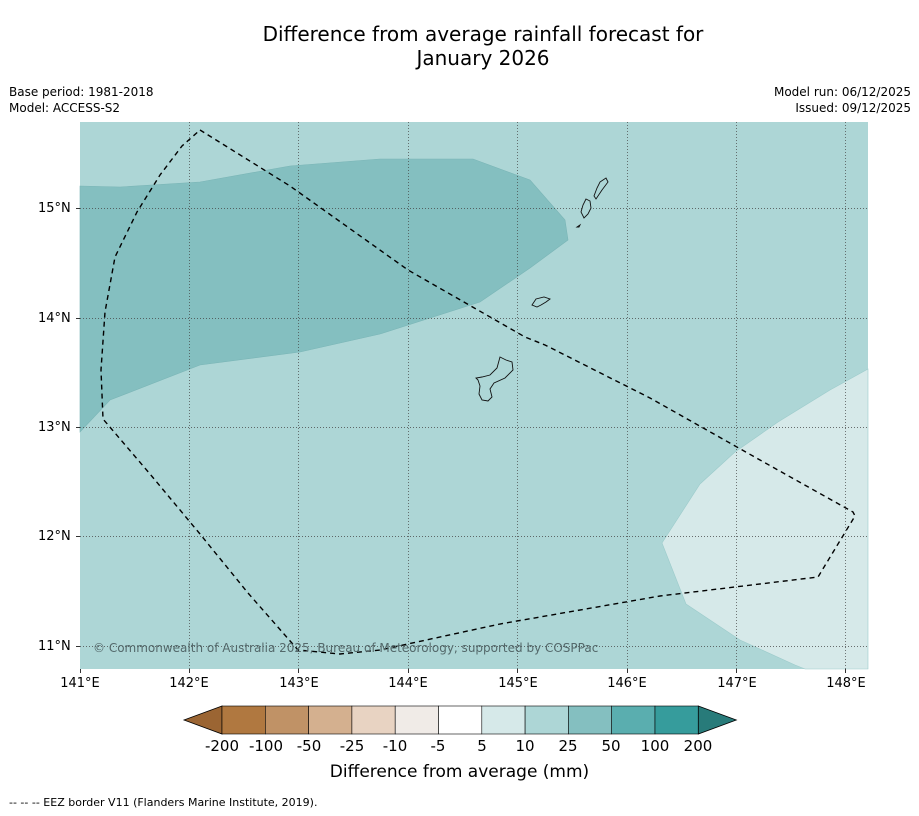  Describe the element at coordinates (601, 188) in the screenshot. I see `island-saipan` at that location.